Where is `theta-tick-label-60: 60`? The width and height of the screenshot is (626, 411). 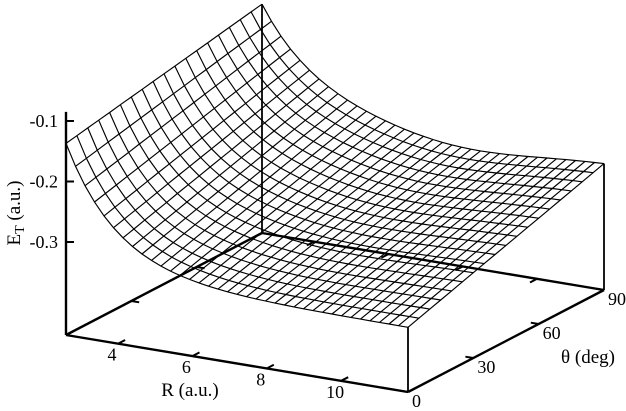
theta-tick-label-60: 60 is located at coordinates (552, 333).